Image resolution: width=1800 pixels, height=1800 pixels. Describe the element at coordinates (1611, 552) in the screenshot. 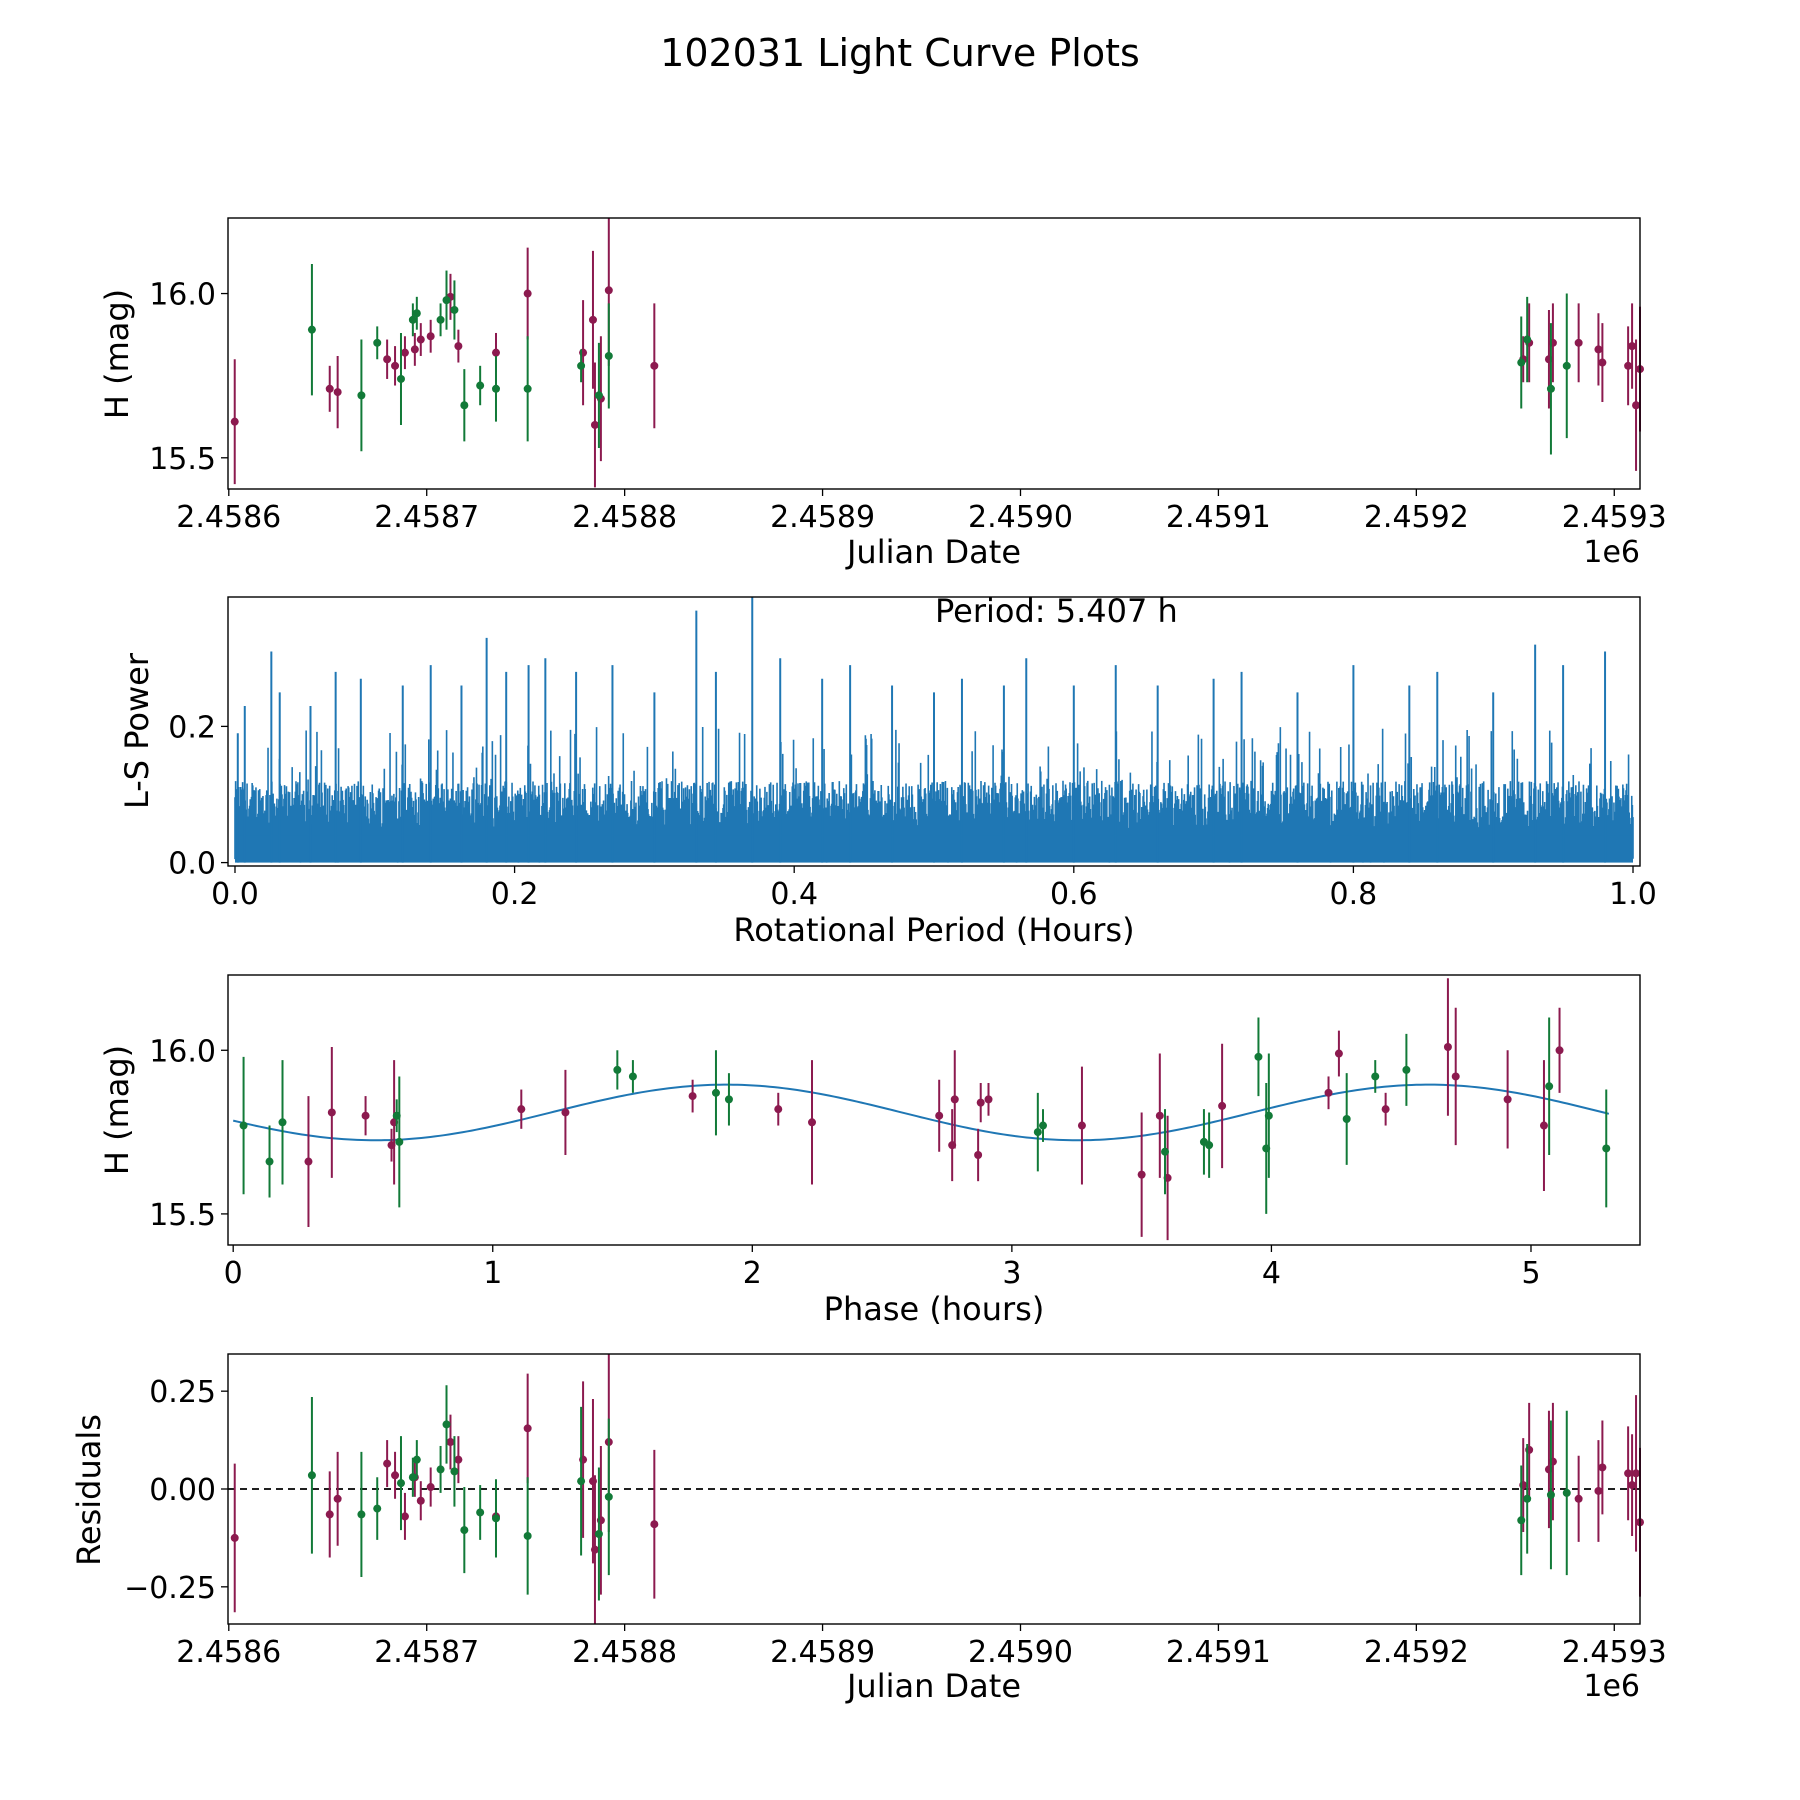

I see `lightcurve-x-offset: 1e6` at that location.